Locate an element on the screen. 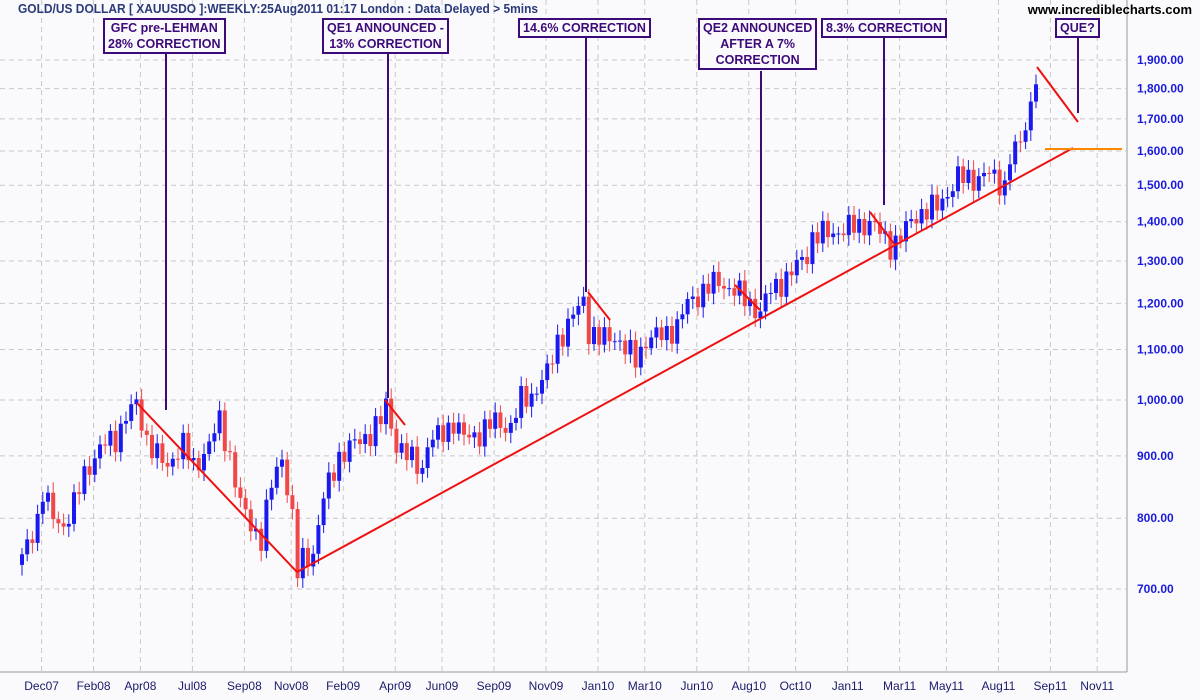 This screenshot has height=700, width=1200. y-tick-label: 1,200.00 is located at coordinates (1160, 303).